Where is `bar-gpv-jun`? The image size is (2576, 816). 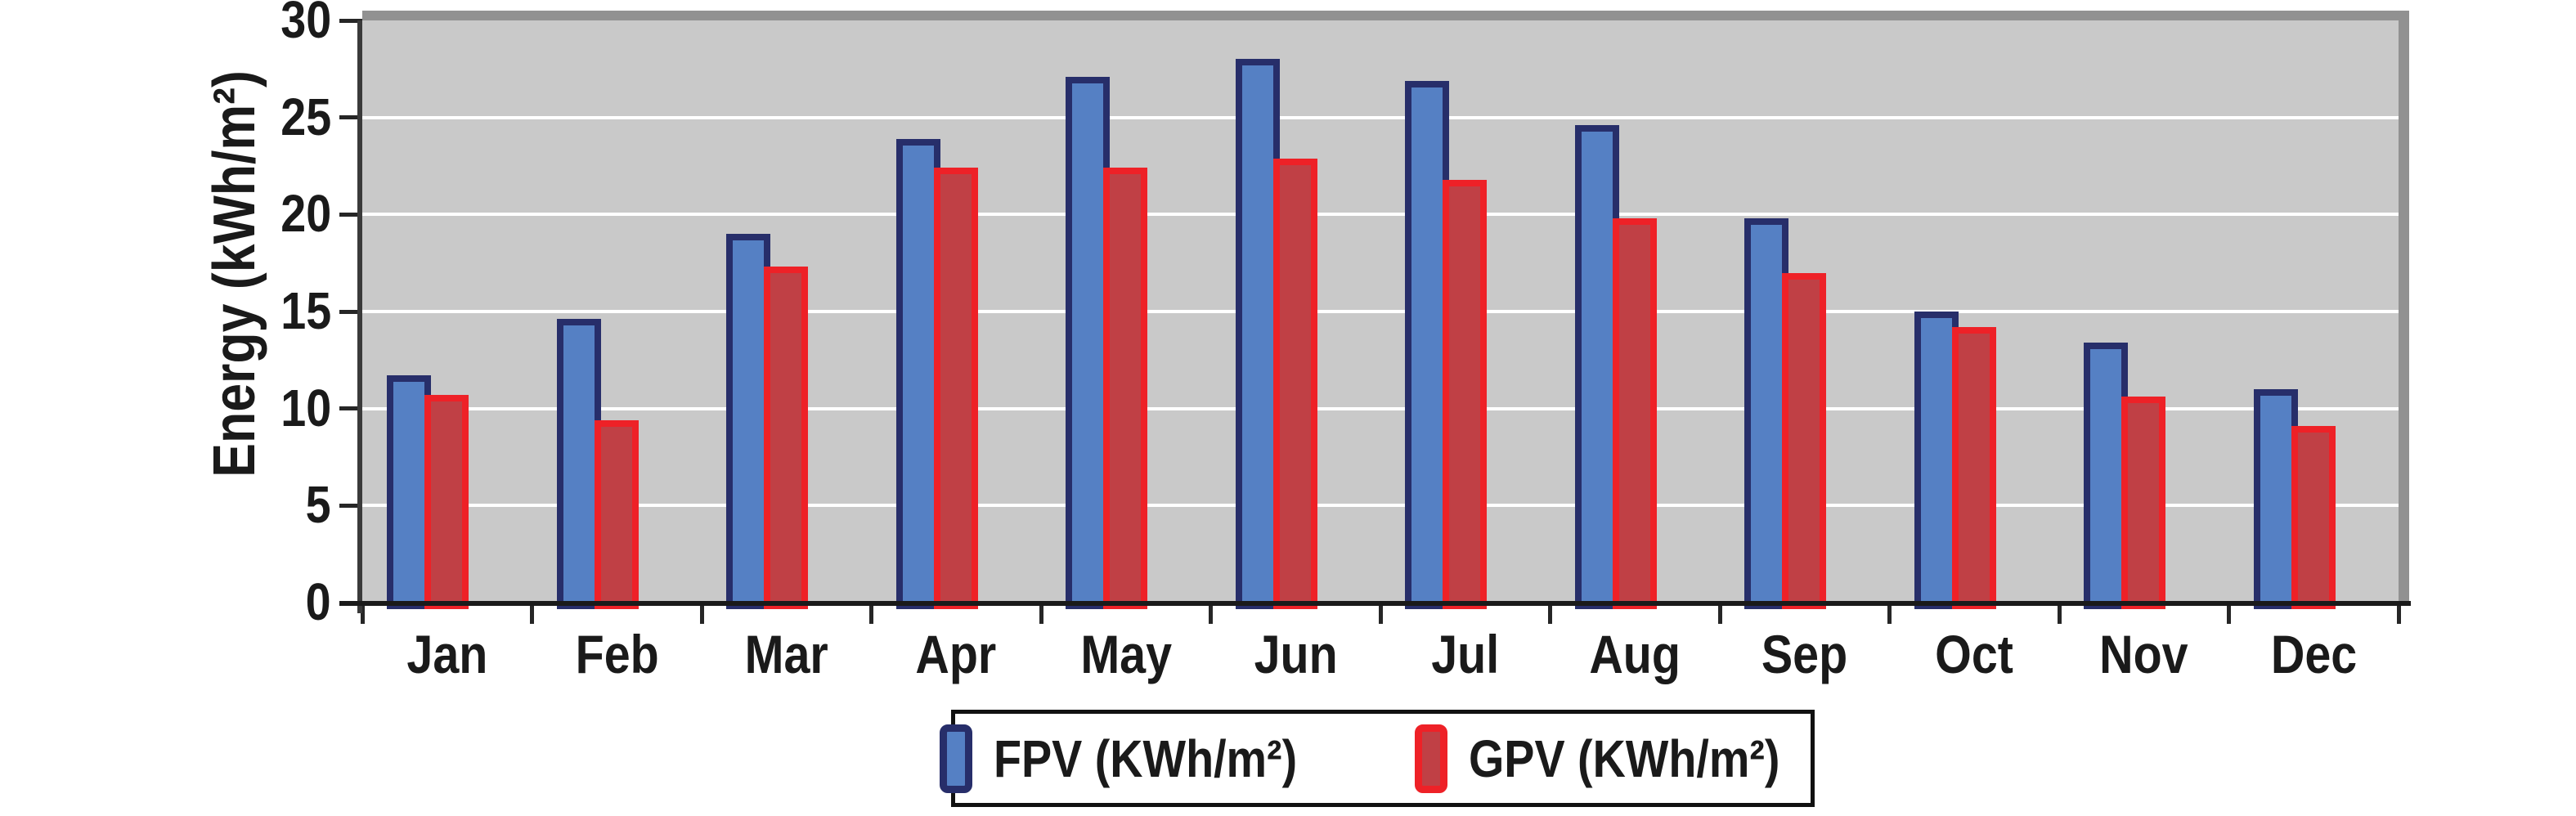
bar-gpv-jun is located at coordinates (1295, 384).